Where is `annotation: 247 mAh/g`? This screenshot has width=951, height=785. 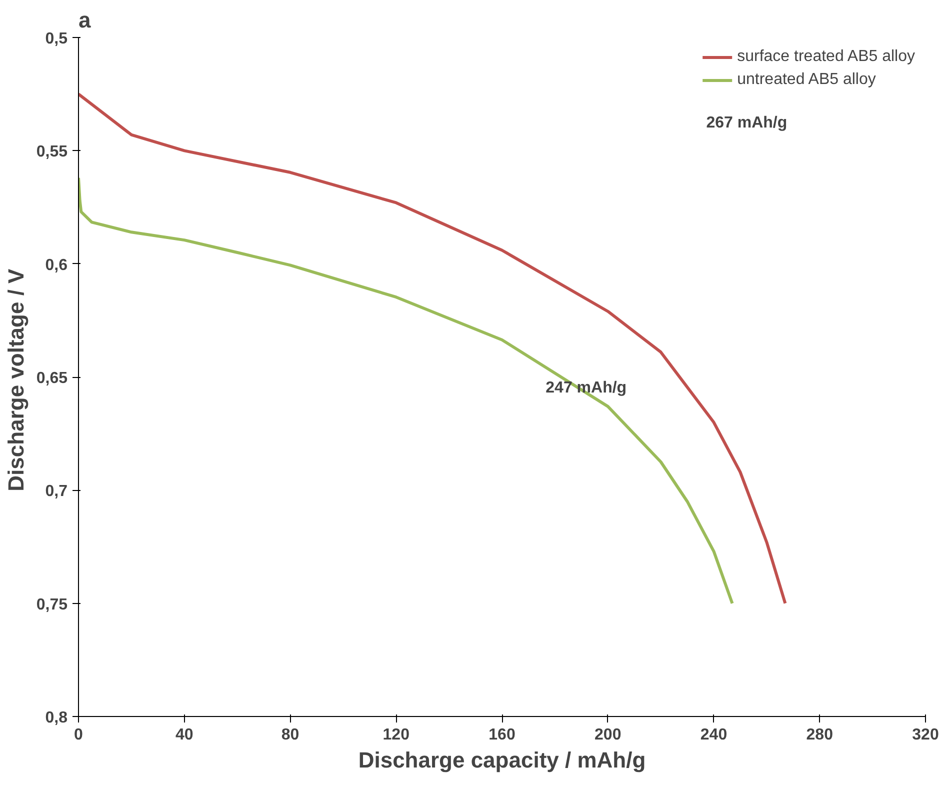
annotation: 247 mAh/g is located at coordinates (586, 388).